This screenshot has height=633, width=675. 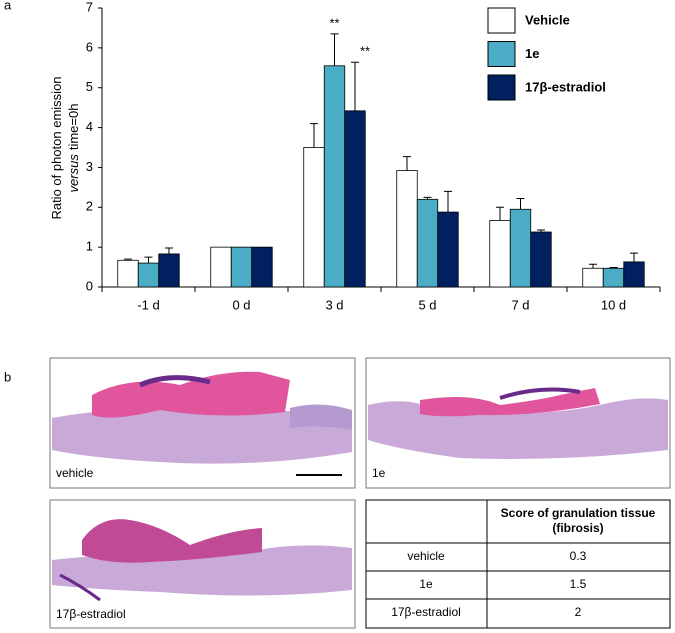 What do you see at coordinates (65, 147) in the screenshot?
I see `y-axis-label: Ratio of photon emission versus time=0h` at bounding box center [65, 147].